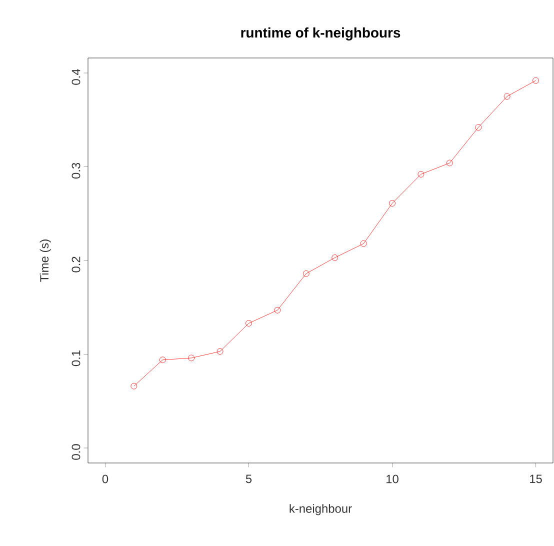 The image size is (554, 546). What do you see at coordinates (76, 358) in the screenshot?
I see `y-tick-label: 0.1` at bounding box center [76, 358].